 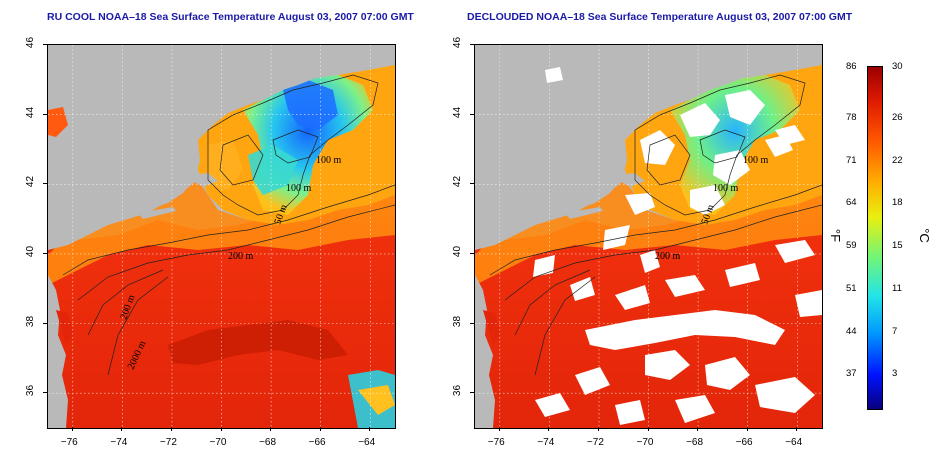 What do you see at coordinates (645, 442) in the screenshot?
I see `right-x-tick-label: −70` at bounding box center [645, 442].